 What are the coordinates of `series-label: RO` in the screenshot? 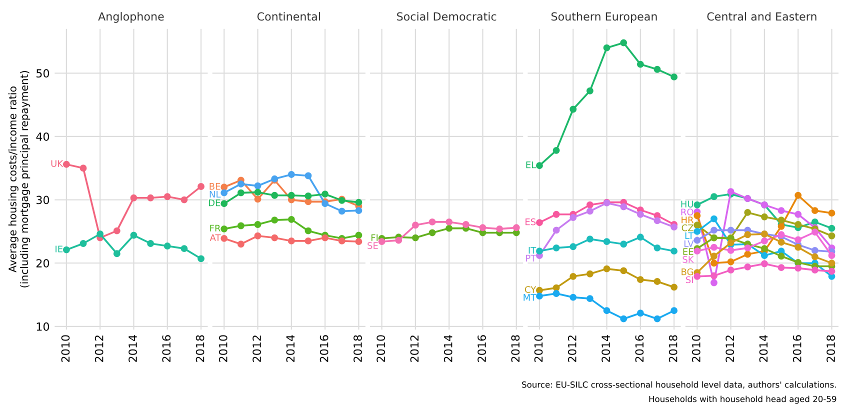 It's located at (687, 212).